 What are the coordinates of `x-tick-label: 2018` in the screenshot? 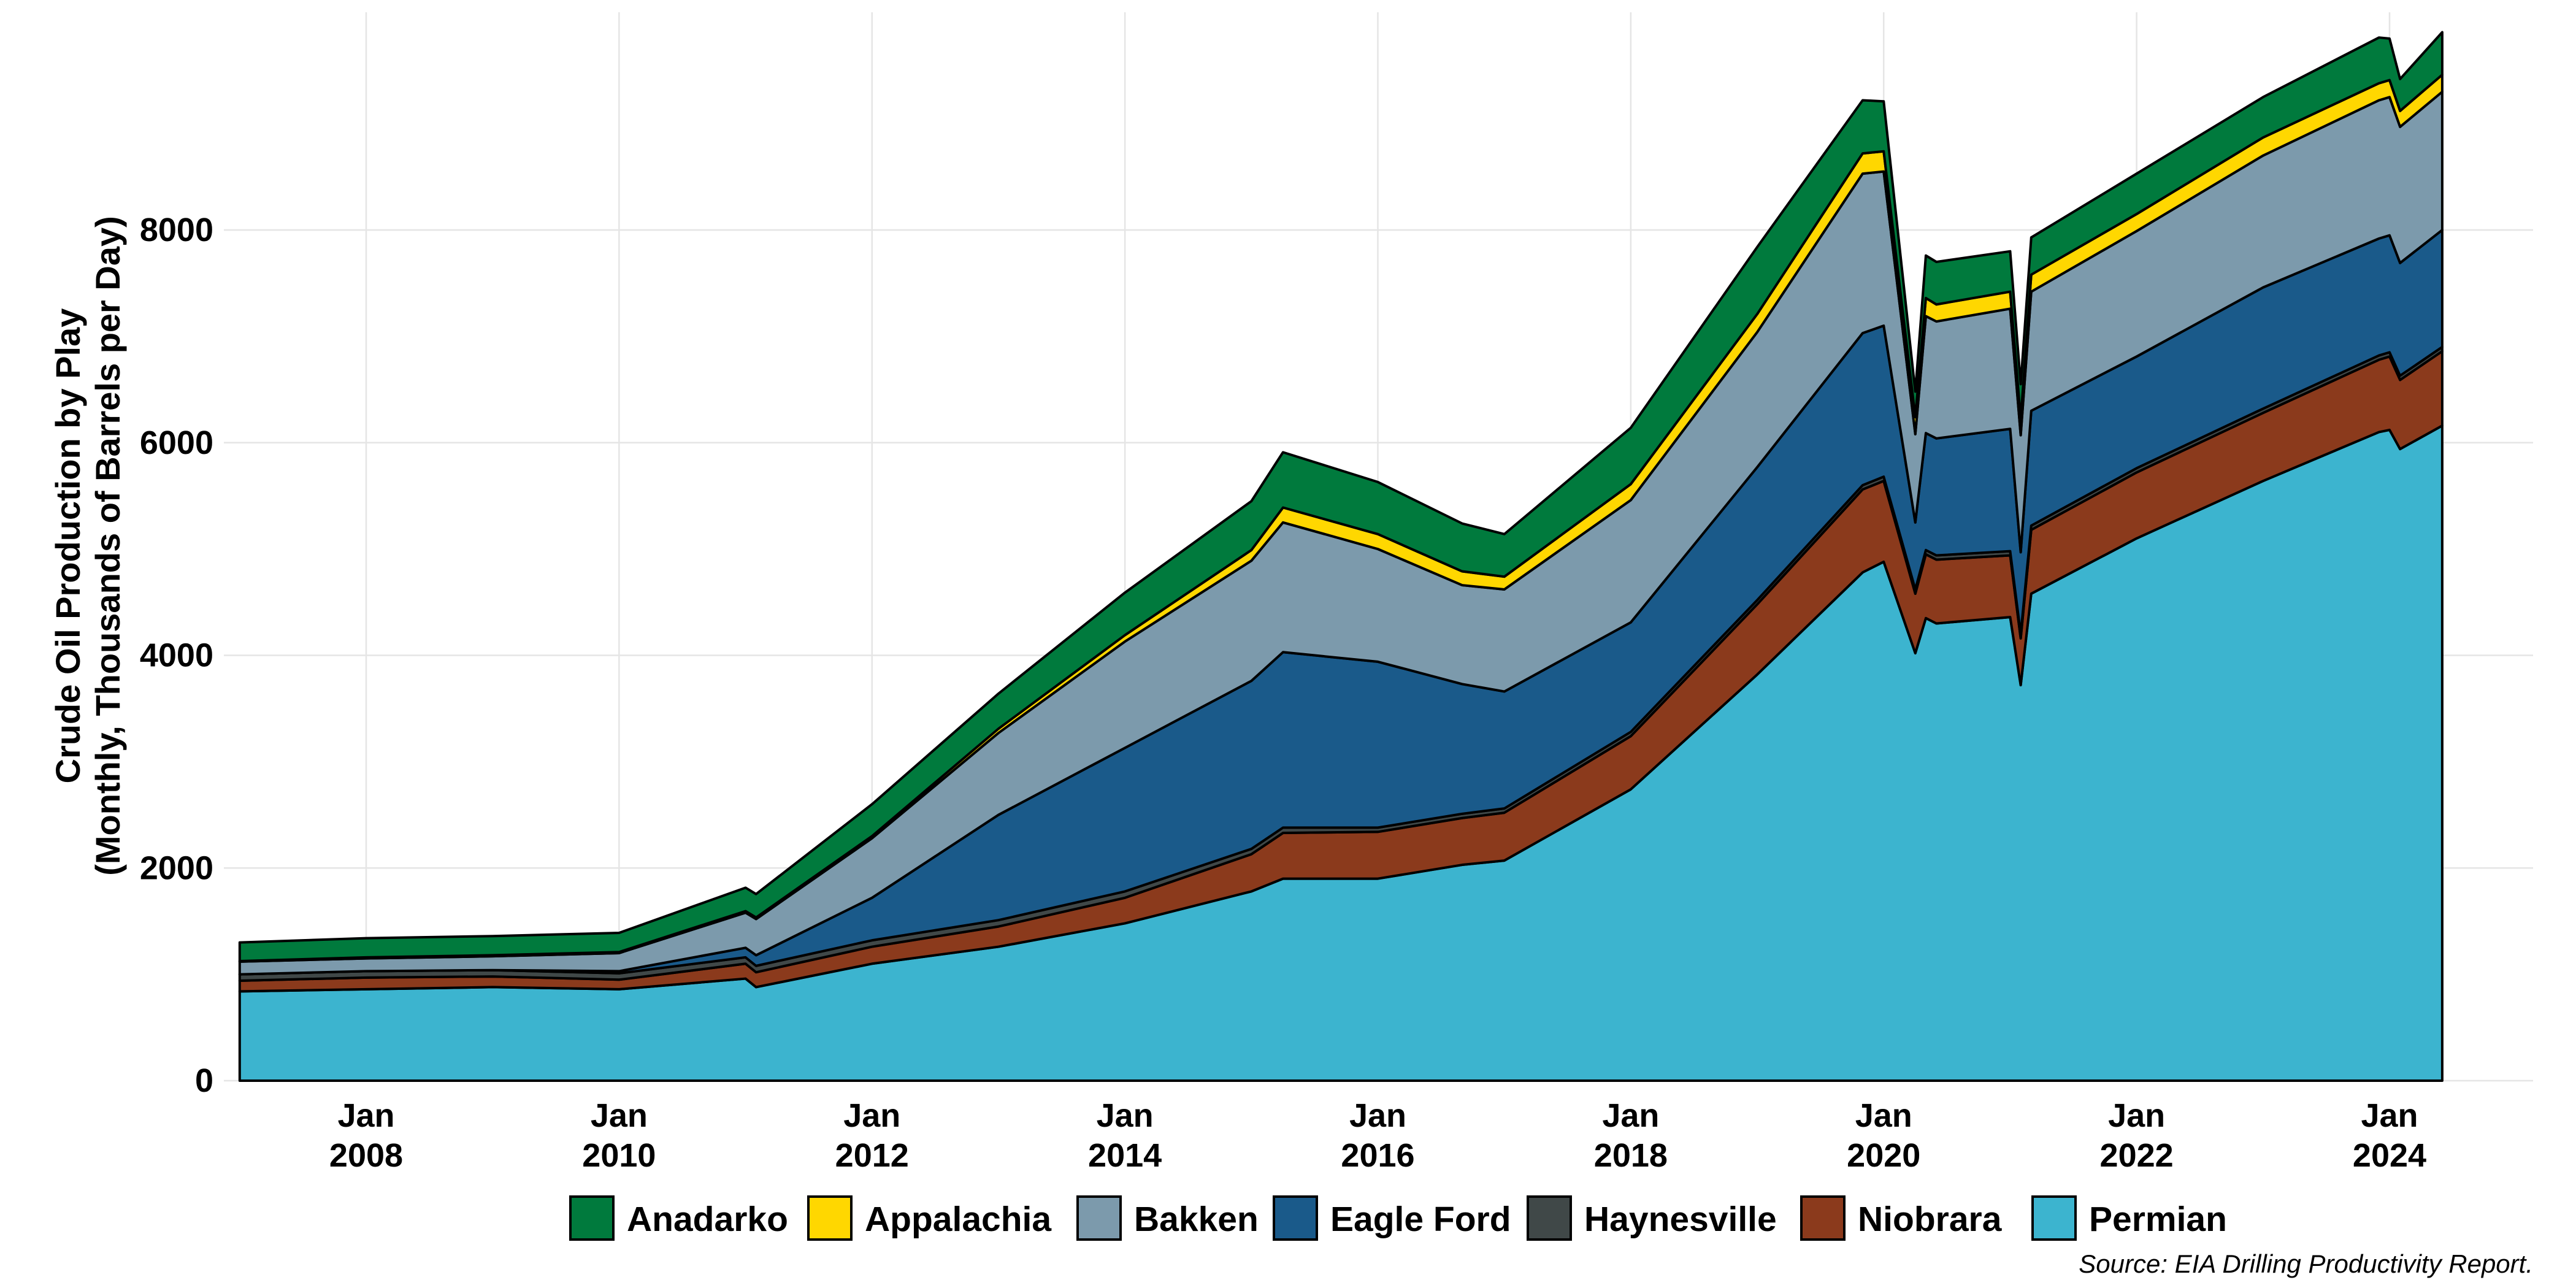 It's located at (1631, 1155).